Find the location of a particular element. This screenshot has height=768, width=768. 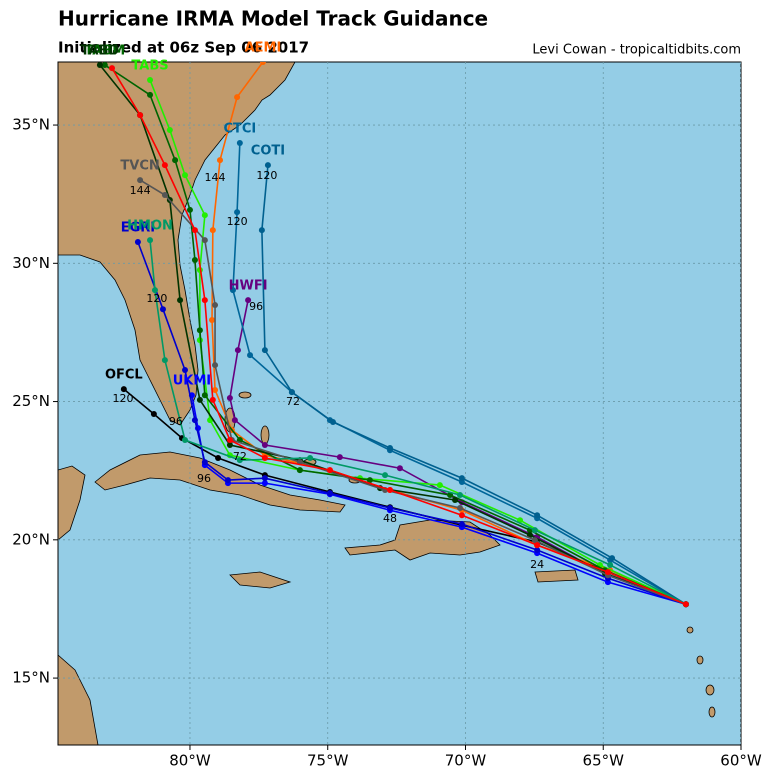

track-label: TABS is located at coordinates (149, 65).